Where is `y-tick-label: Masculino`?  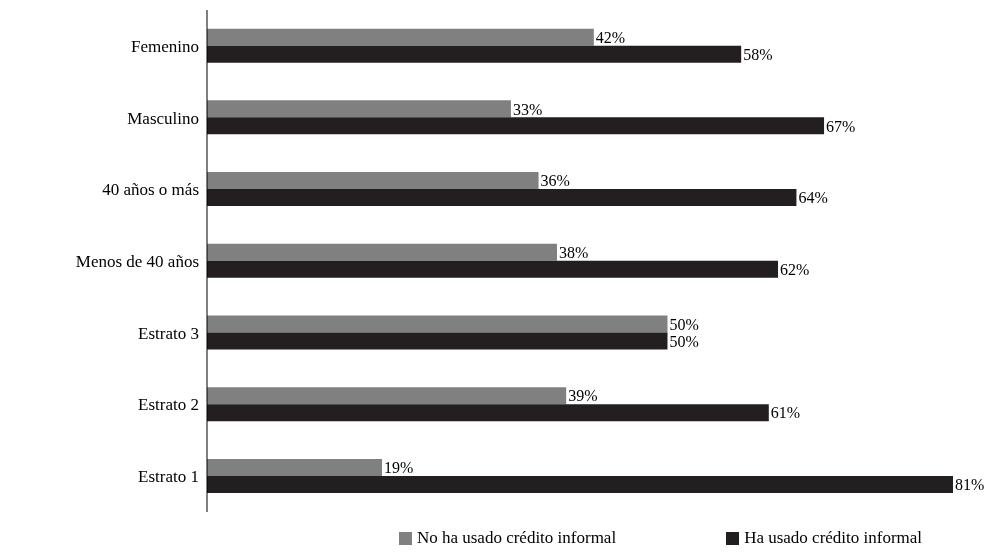 y-tick-label: Masculino is located at coordinates (163, 118).